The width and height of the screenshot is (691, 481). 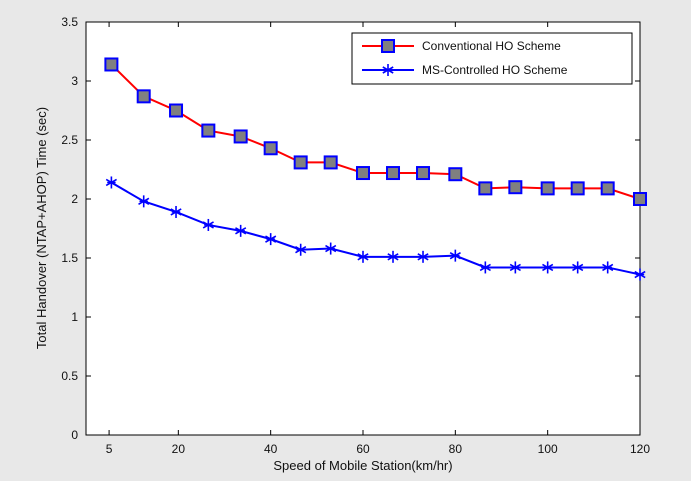 I want to click on y-tick-label: 0.5, so click(x=69, y=376).